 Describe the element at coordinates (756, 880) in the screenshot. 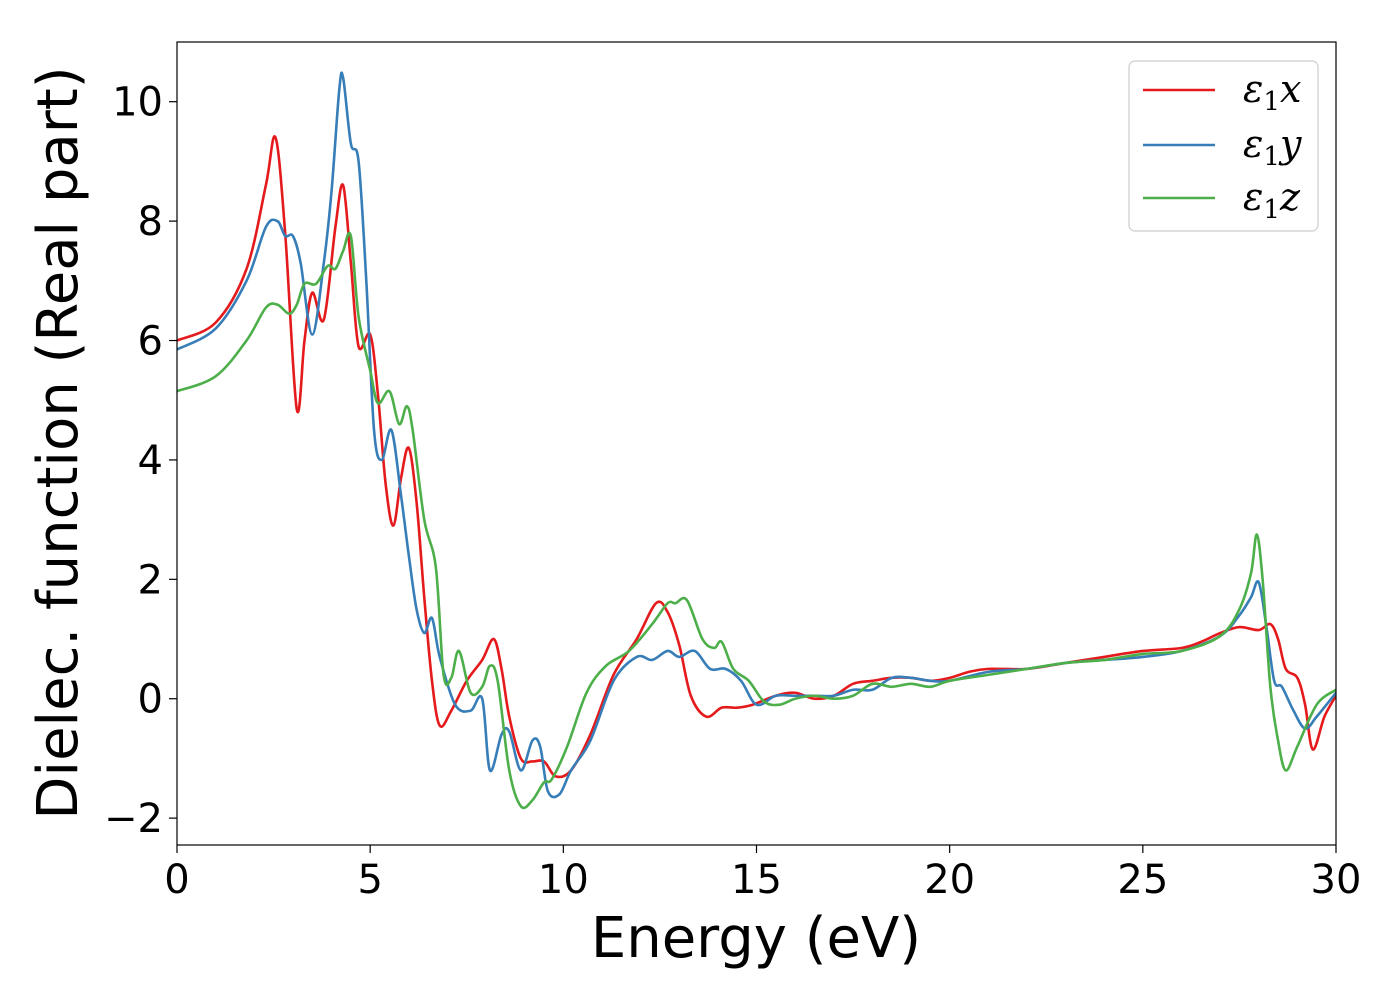

I see `x-tick-label: 15` at that location.